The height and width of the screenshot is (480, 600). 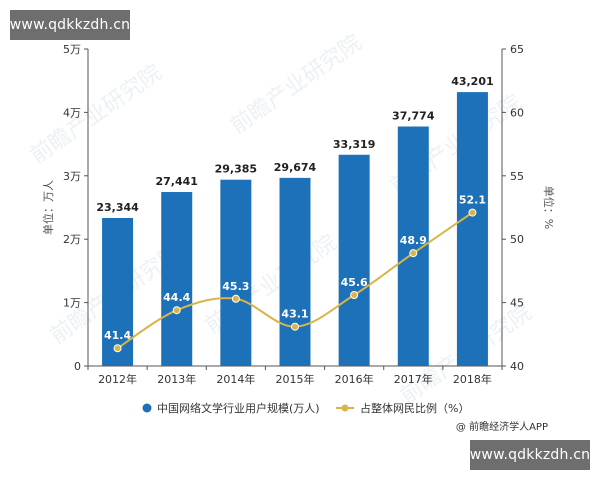 I want to click on x-axis-tick-label: 2016年, so click(x=354, y=379).